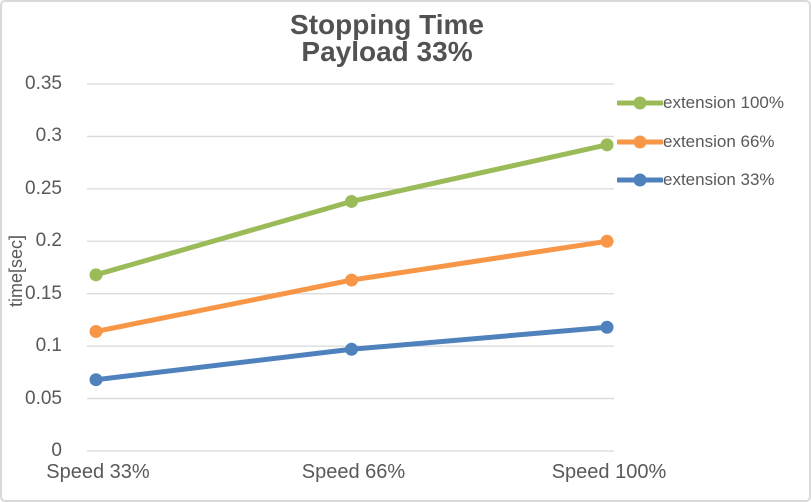  Describe the element at coordinates (387, 24) in the screenshot. I see `chart-title-line1: Stopping Time` at that location.